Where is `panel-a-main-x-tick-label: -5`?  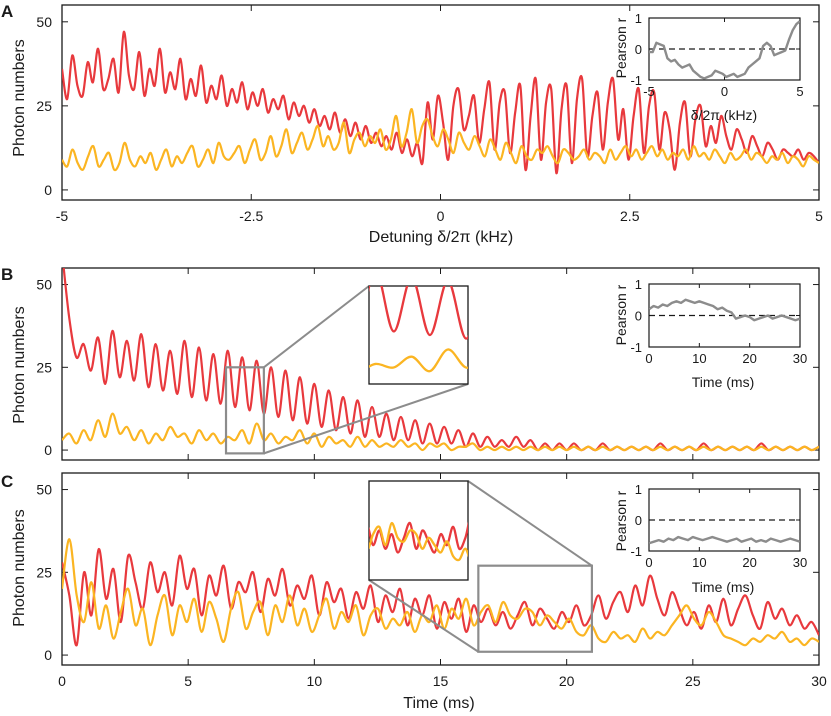 panel-a-main-x-tick-label: -5 is located at coordinates (62, 216).